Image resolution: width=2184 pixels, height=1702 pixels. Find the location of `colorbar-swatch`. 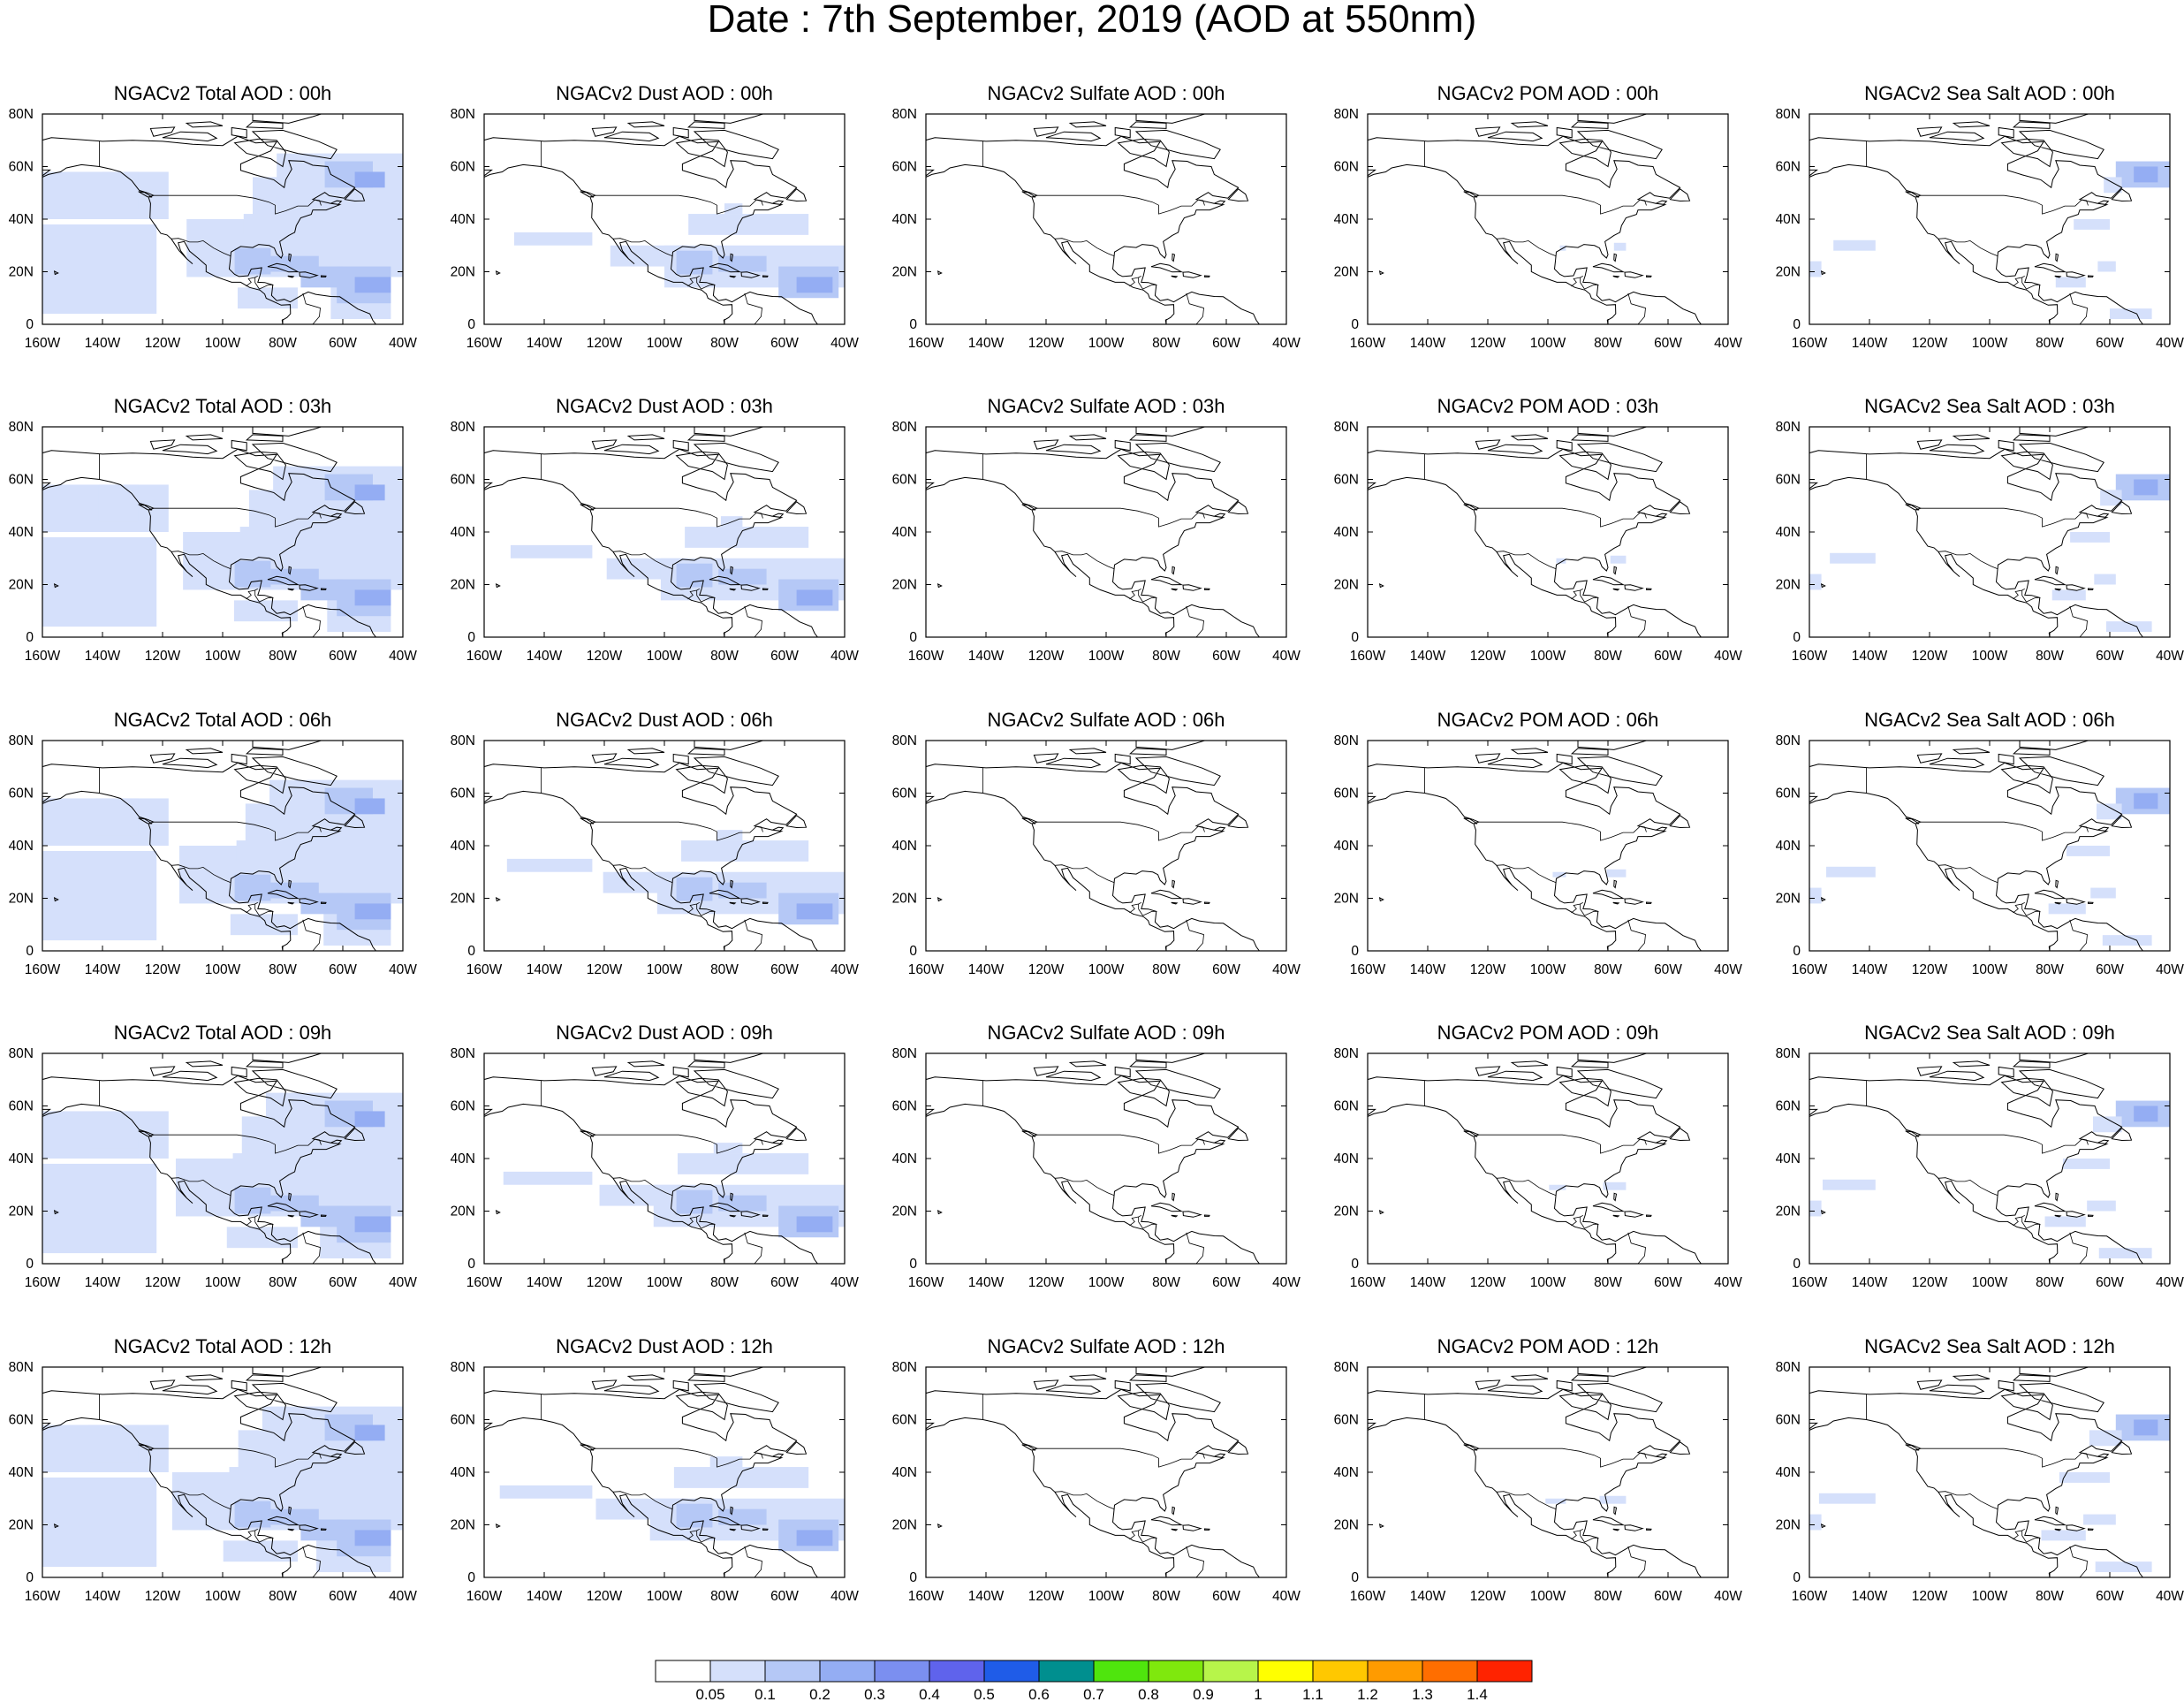

colorbar-swatch is located at coordinates (1066, 1671).